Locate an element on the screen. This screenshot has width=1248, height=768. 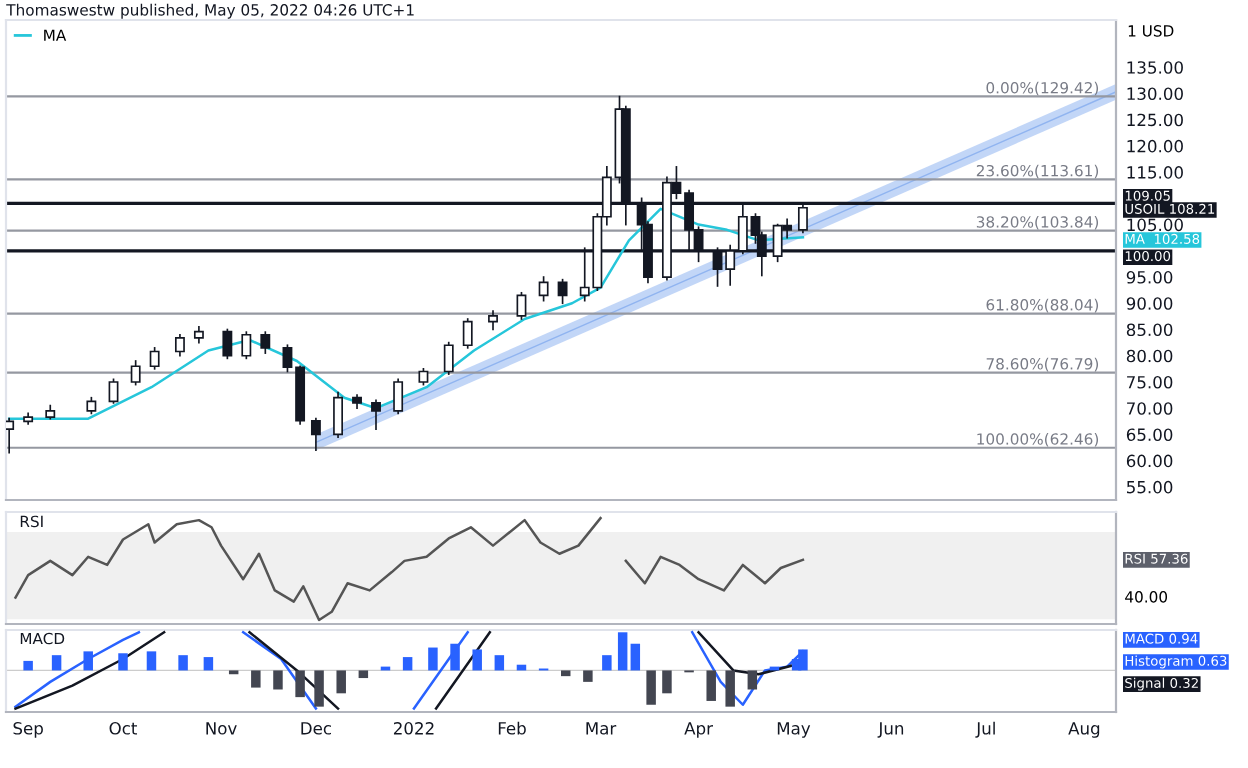
x-tick-label: Aug is located at coordinates (1084, 730).